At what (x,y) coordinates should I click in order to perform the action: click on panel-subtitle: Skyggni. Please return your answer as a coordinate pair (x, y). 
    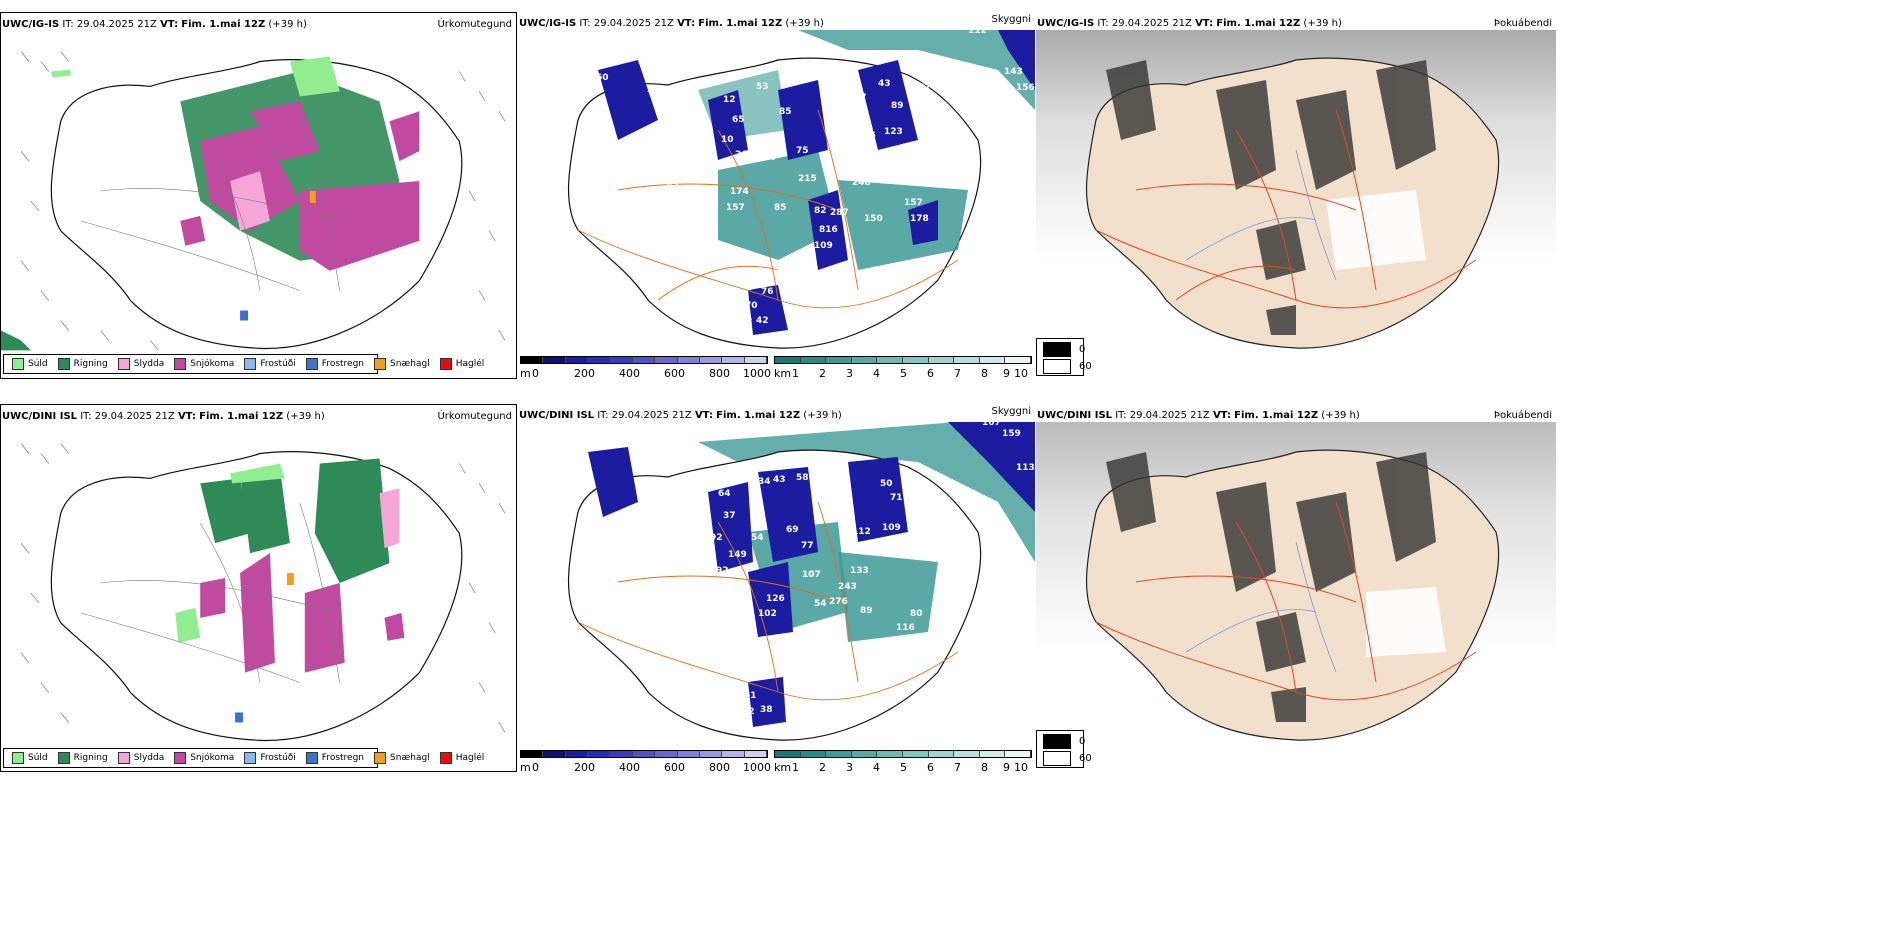
    Looking at the image, I should click on (1011, 411).